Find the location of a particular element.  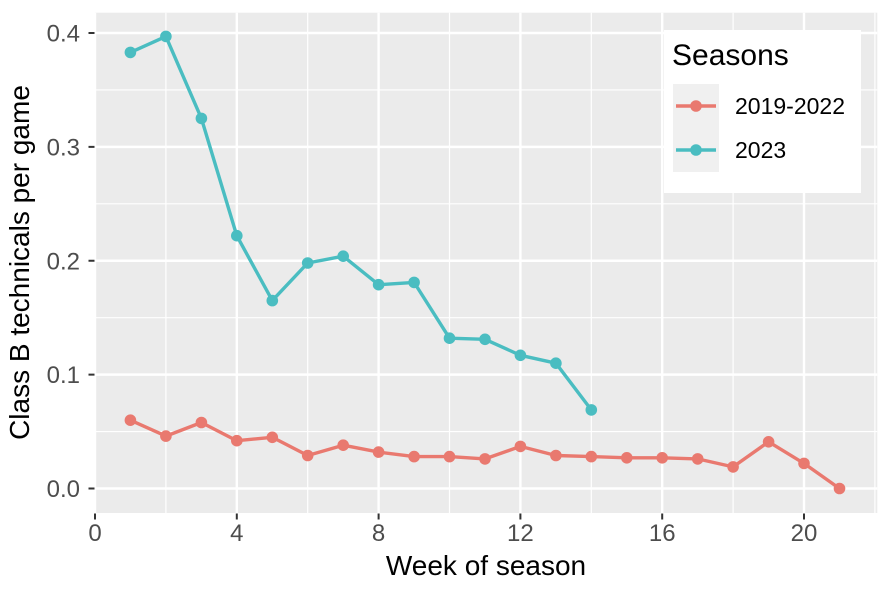

x-axis-title: Week of season is located at coordinates (486, 565).